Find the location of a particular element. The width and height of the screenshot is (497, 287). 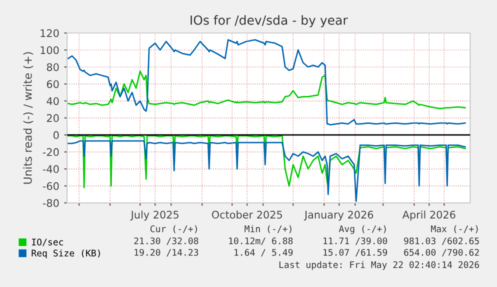

x-tick-label: April 2026 is located at coordinates (429, 215).